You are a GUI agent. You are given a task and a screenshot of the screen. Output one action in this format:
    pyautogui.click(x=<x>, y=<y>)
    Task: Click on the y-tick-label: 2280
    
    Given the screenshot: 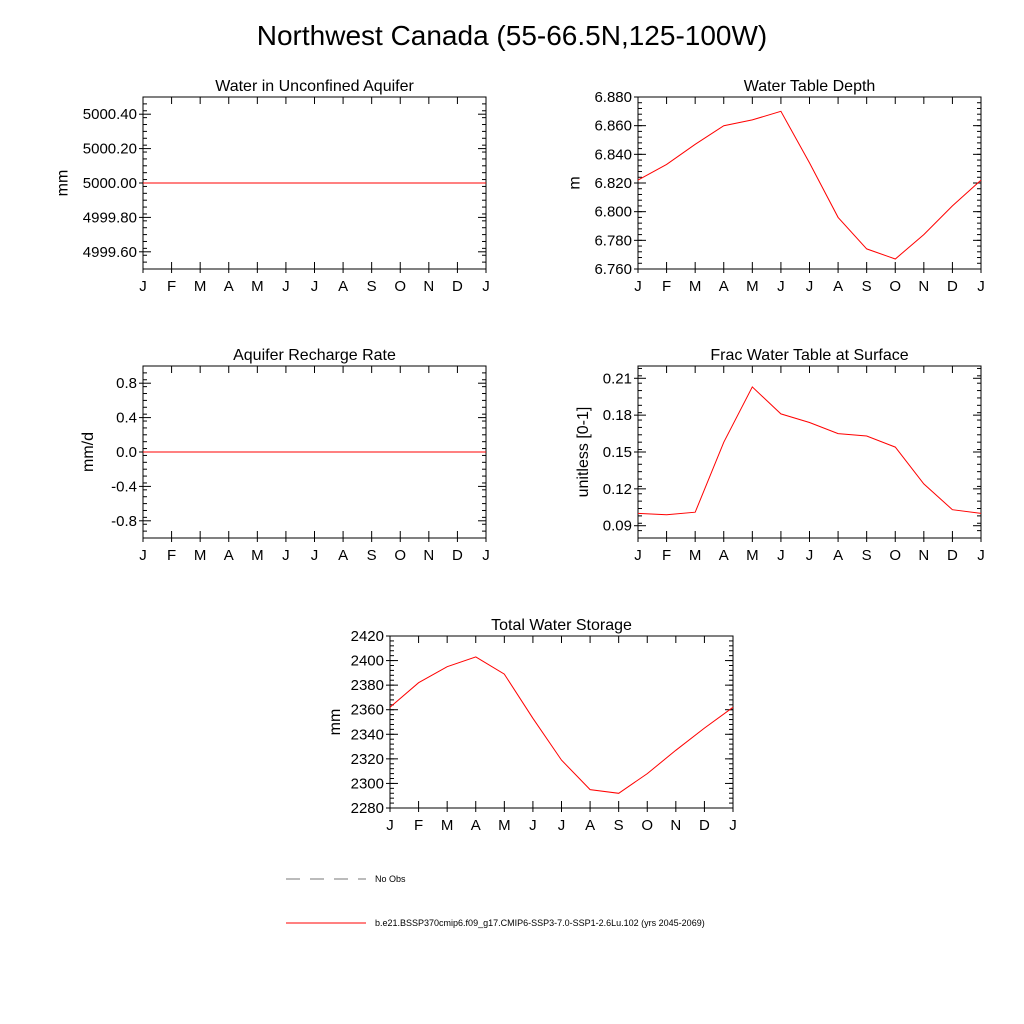 What is the action you would take?
    pyautogui.click(x=367, y=808)
    